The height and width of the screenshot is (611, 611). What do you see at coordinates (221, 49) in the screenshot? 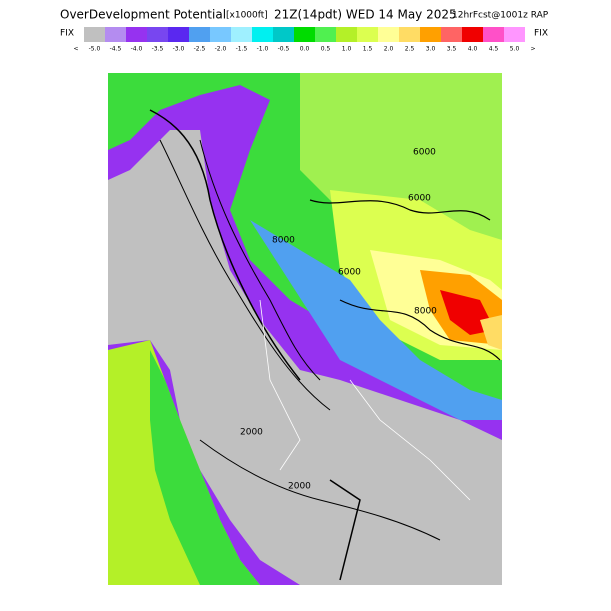
I see `colorbar-label: -2.0` at bounding box center [221, 49].